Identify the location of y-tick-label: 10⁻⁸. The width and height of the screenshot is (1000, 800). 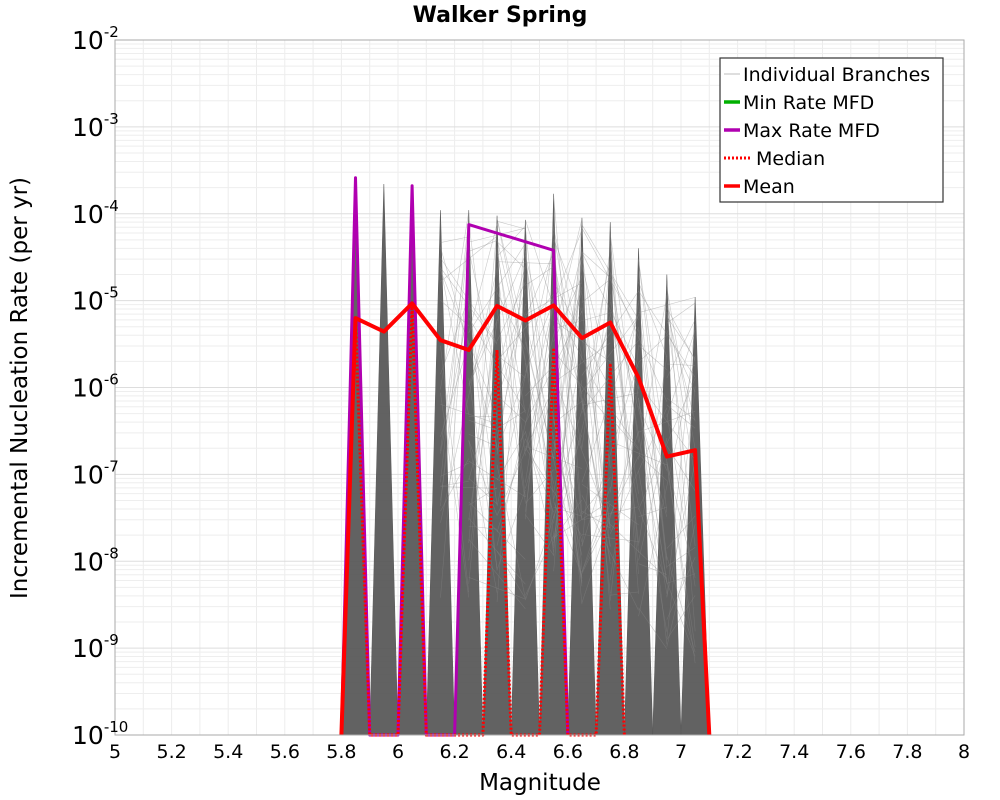
(95, 560).